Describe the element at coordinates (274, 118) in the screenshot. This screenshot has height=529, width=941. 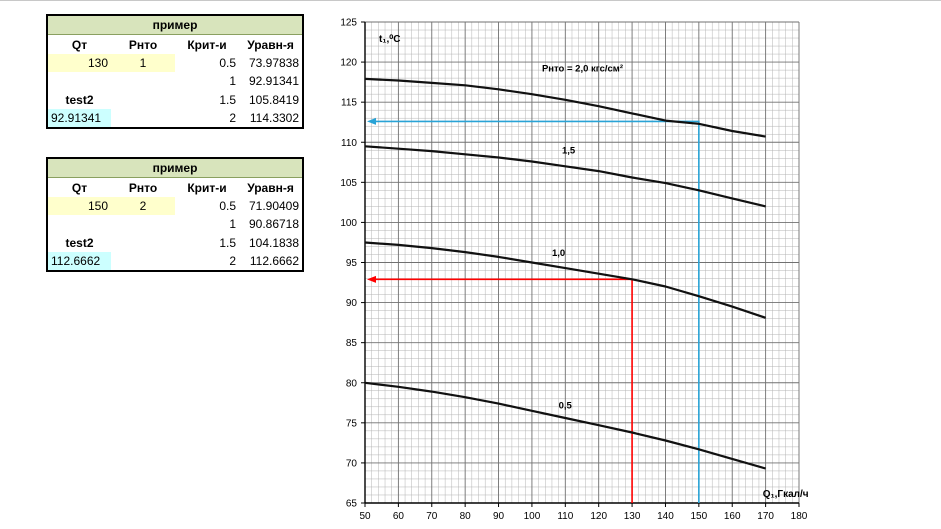
I see `eq-cell: 114.3302` at that location.